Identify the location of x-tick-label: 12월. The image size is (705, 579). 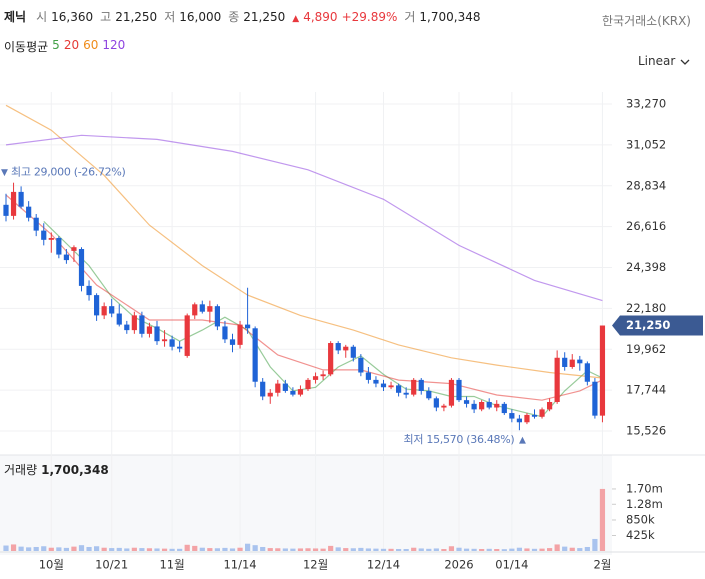
(315, 565).